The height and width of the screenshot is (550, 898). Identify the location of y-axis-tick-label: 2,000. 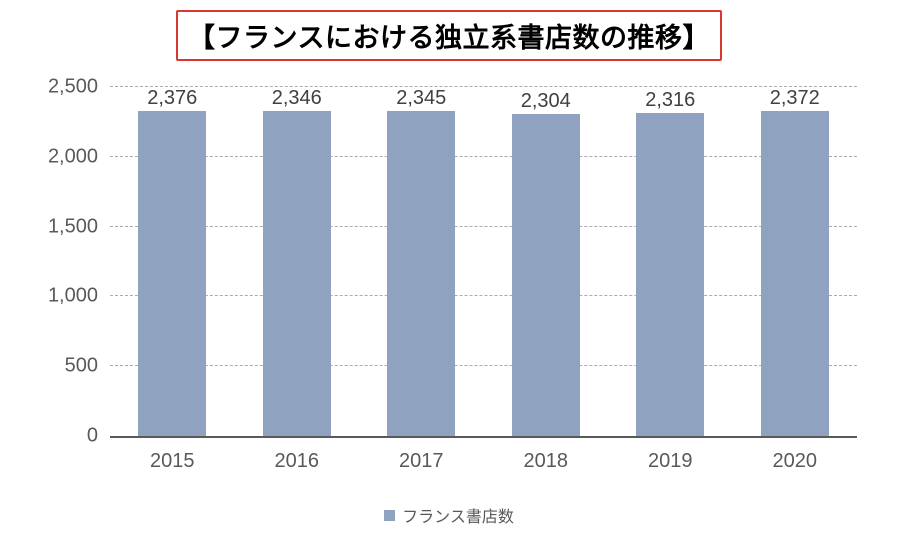
(72, 156).